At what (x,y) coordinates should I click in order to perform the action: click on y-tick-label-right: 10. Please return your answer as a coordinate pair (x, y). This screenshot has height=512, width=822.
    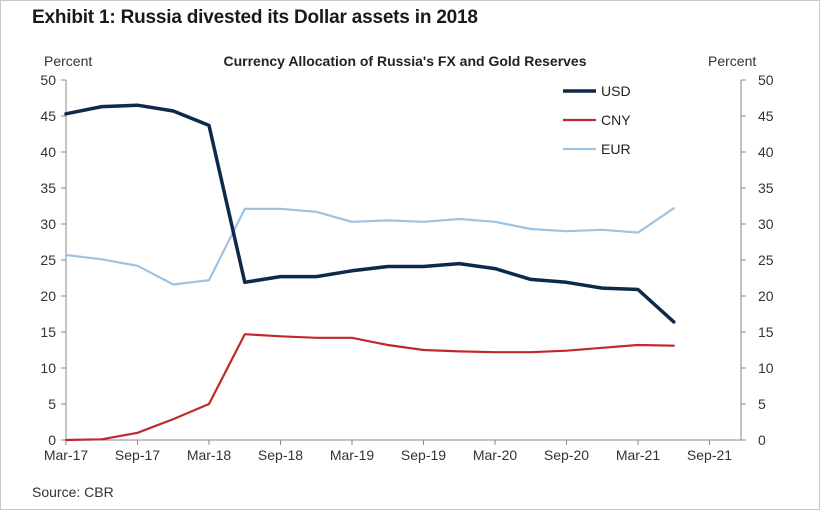
    Looking at the image, I should click on (766, 368).